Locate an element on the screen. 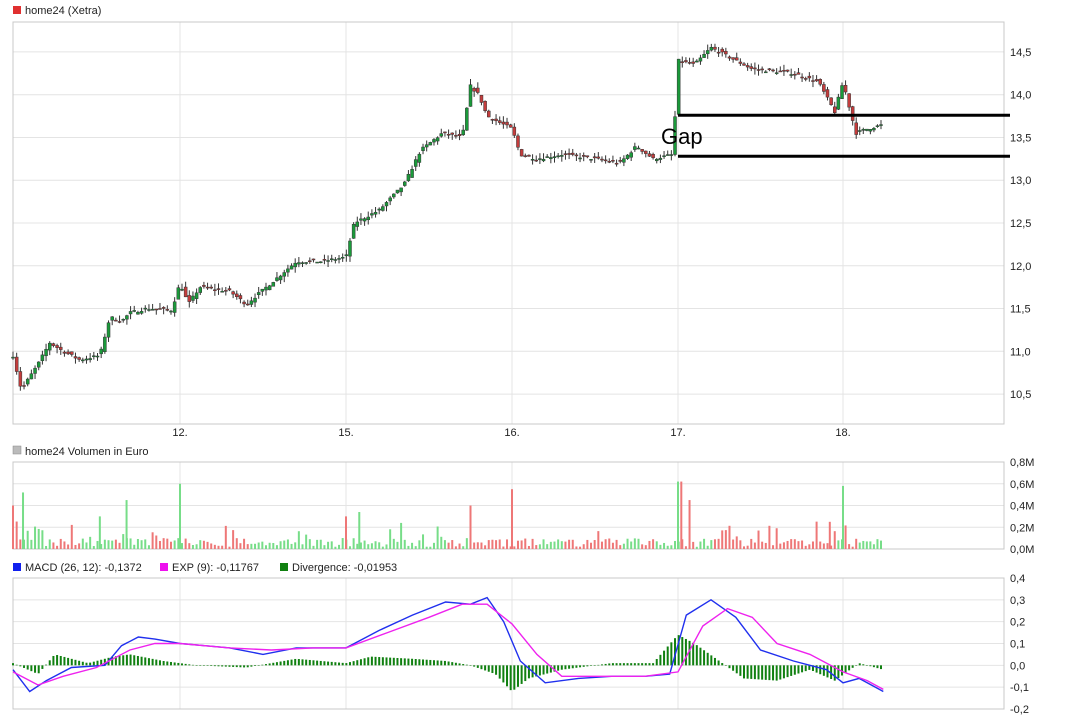 This screenshot has width=1069, height=721. price-y-tick-label: 13,5 is located at coordinates (1020, 138).